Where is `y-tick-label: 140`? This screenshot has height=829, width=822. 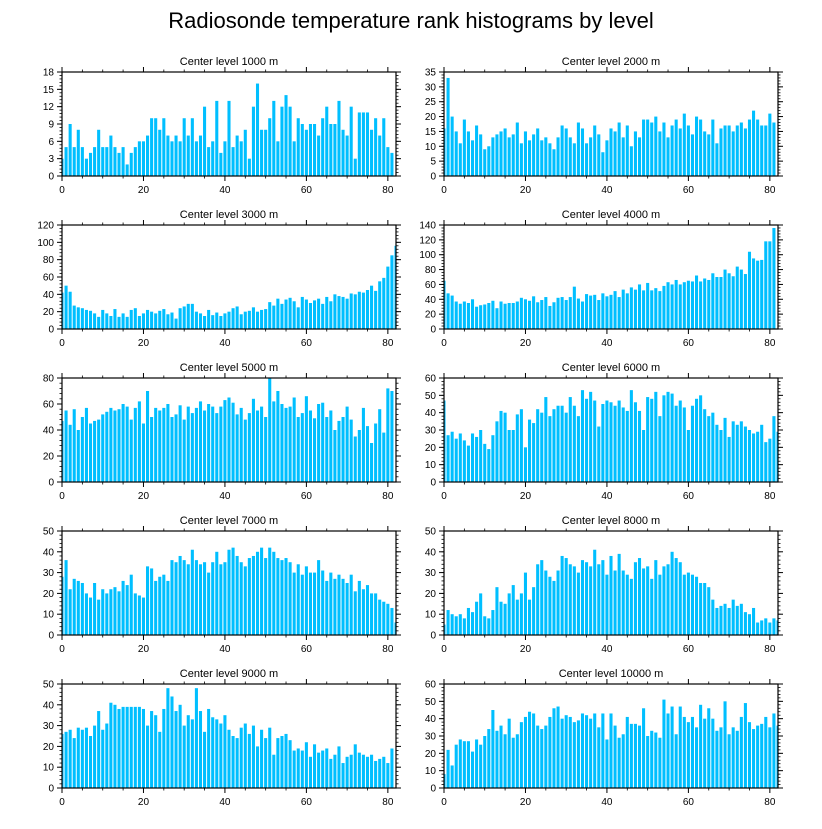
y-tick-label: 140 is located at coordinates (427, 226).